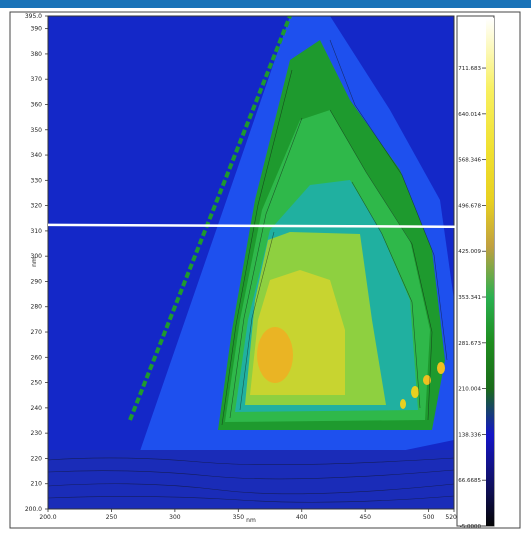  What do you see at coordinates (37, 433) in the screenshot?
I see `y-tick-label: 230` at bounding box center [37, 433].